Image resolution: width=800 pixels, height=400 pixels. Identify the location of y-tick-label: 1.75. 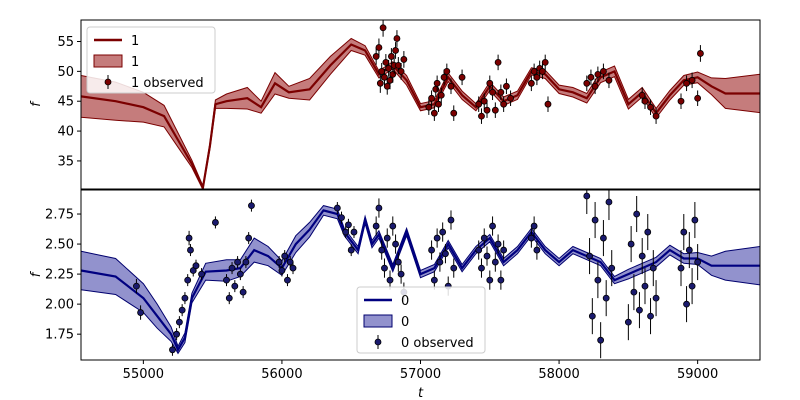
(59, 335).